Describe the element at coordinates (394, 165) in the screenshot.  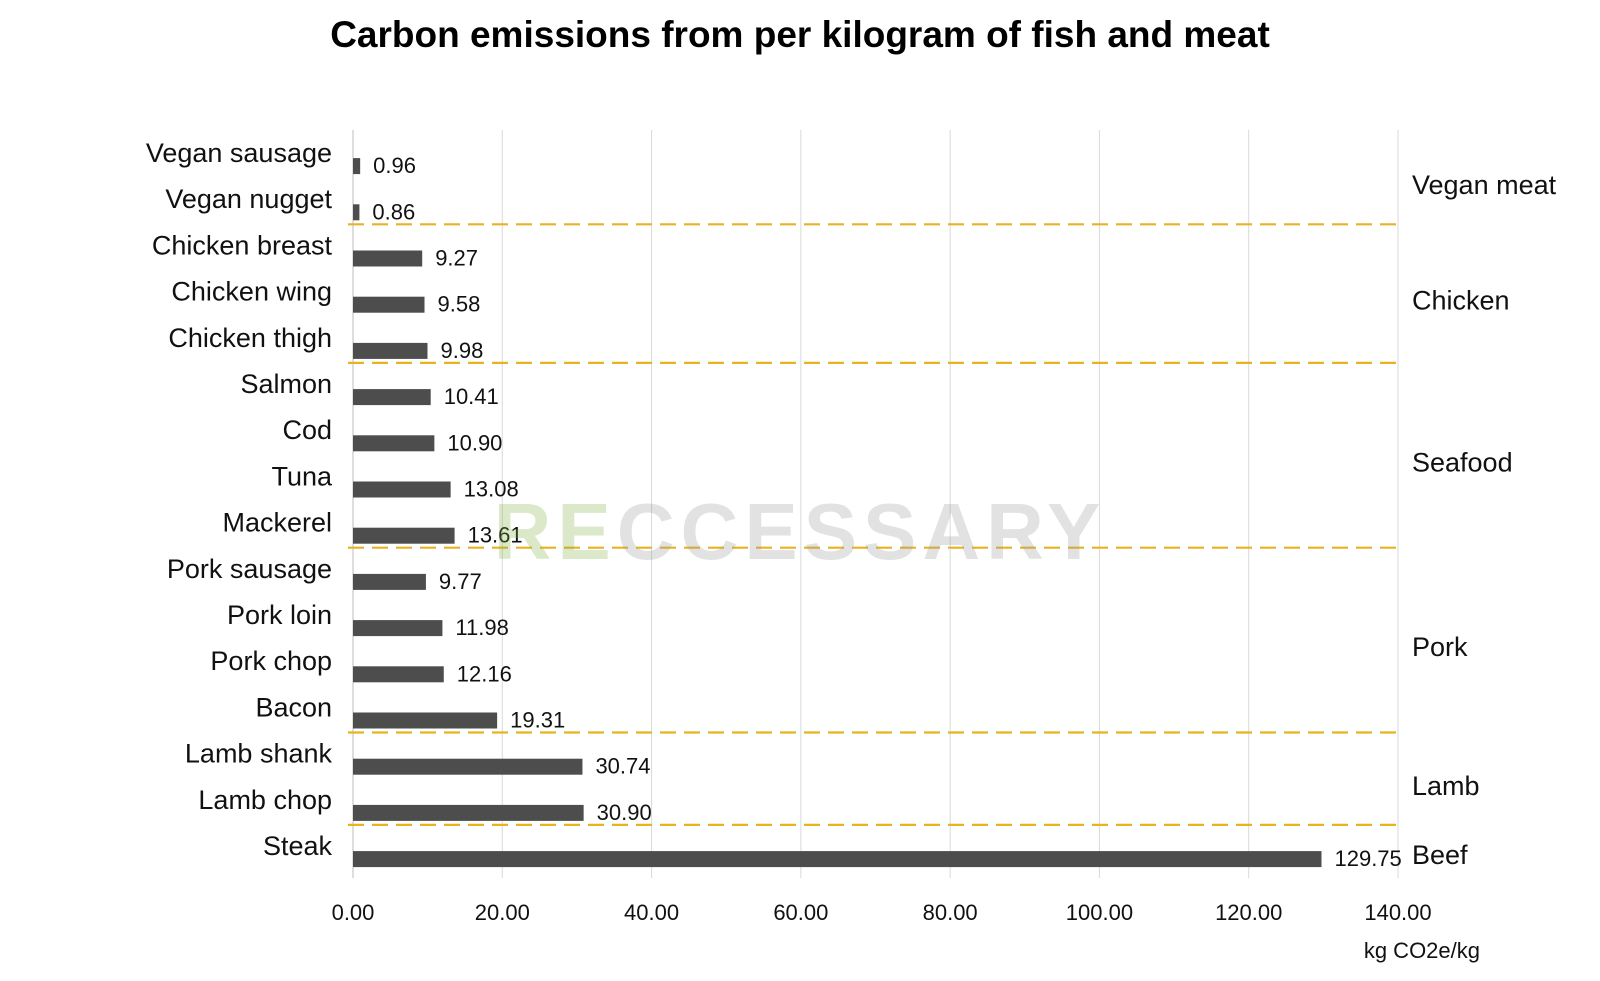
I see `value-label: 0.96` at that location.